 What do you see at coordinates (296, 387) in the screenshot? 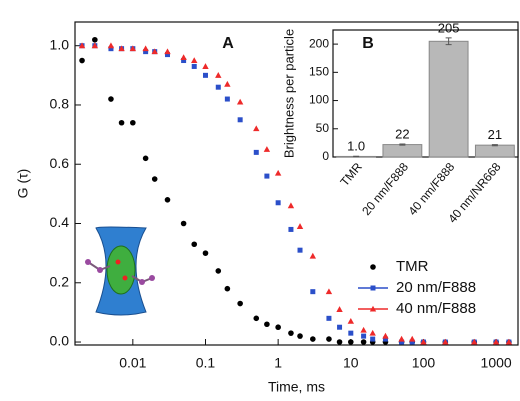
I see `x-axis-label: Time, ms` at bounding box center [296, 387].